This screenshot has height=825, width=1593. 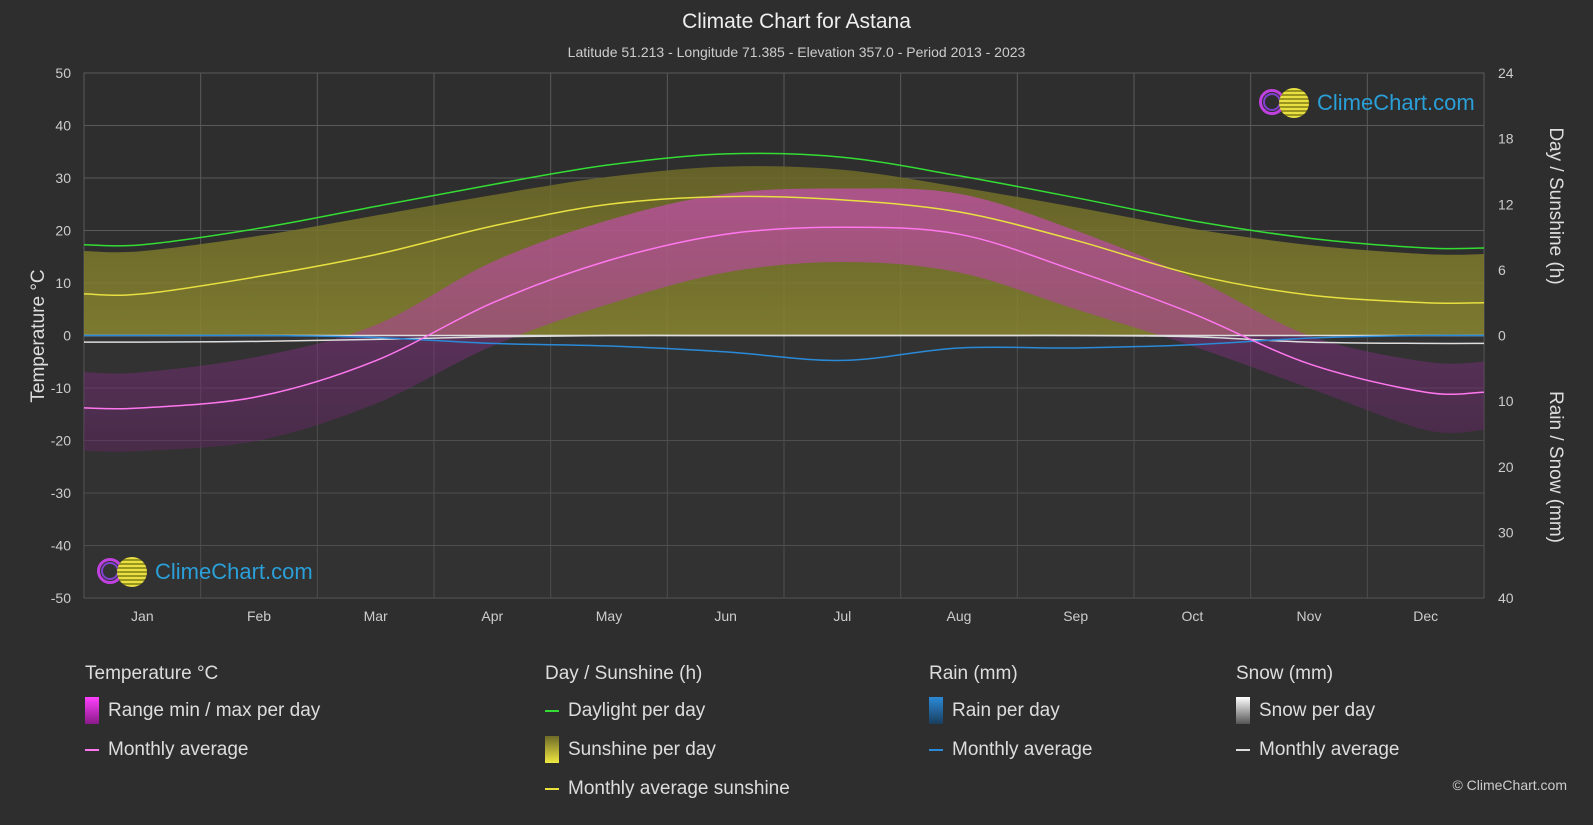 What do you see at coordinates (1075, 616) in the screenshot?
I see `x-tick-label: Sep` at bounding box center [1075, 616].